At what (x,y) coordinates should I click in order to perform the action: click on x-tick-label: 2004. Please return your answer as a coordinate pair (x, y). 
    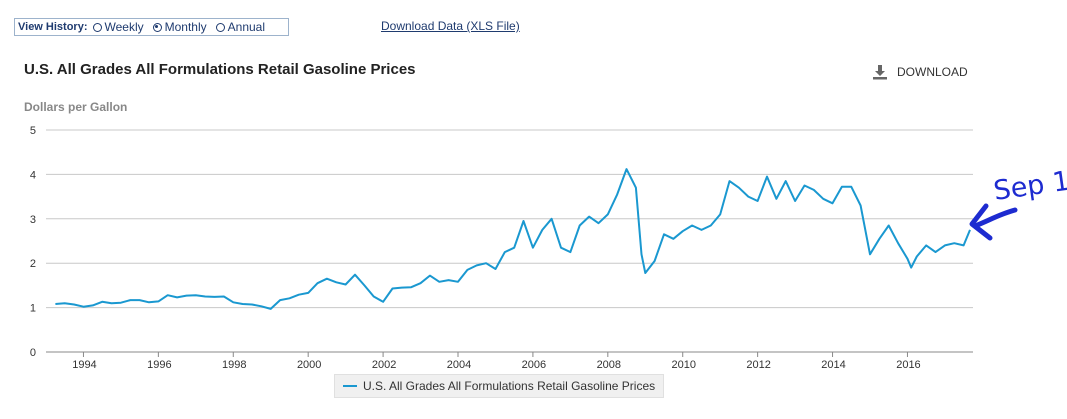
    Looking at the image, I should click on (459, 365).